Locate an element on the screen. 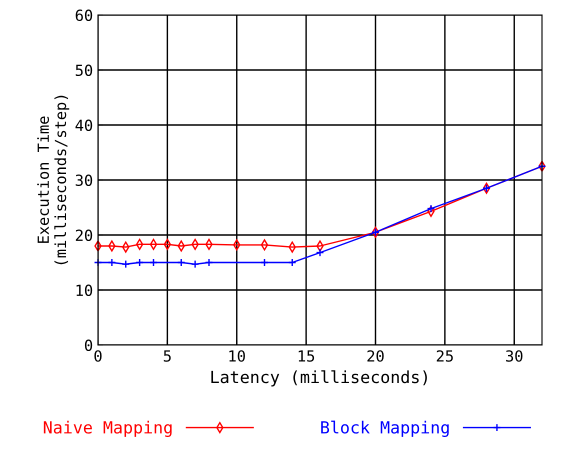  y-axis-title: Execution Time (milliseconds/step) is located at coordinates (53, 180).